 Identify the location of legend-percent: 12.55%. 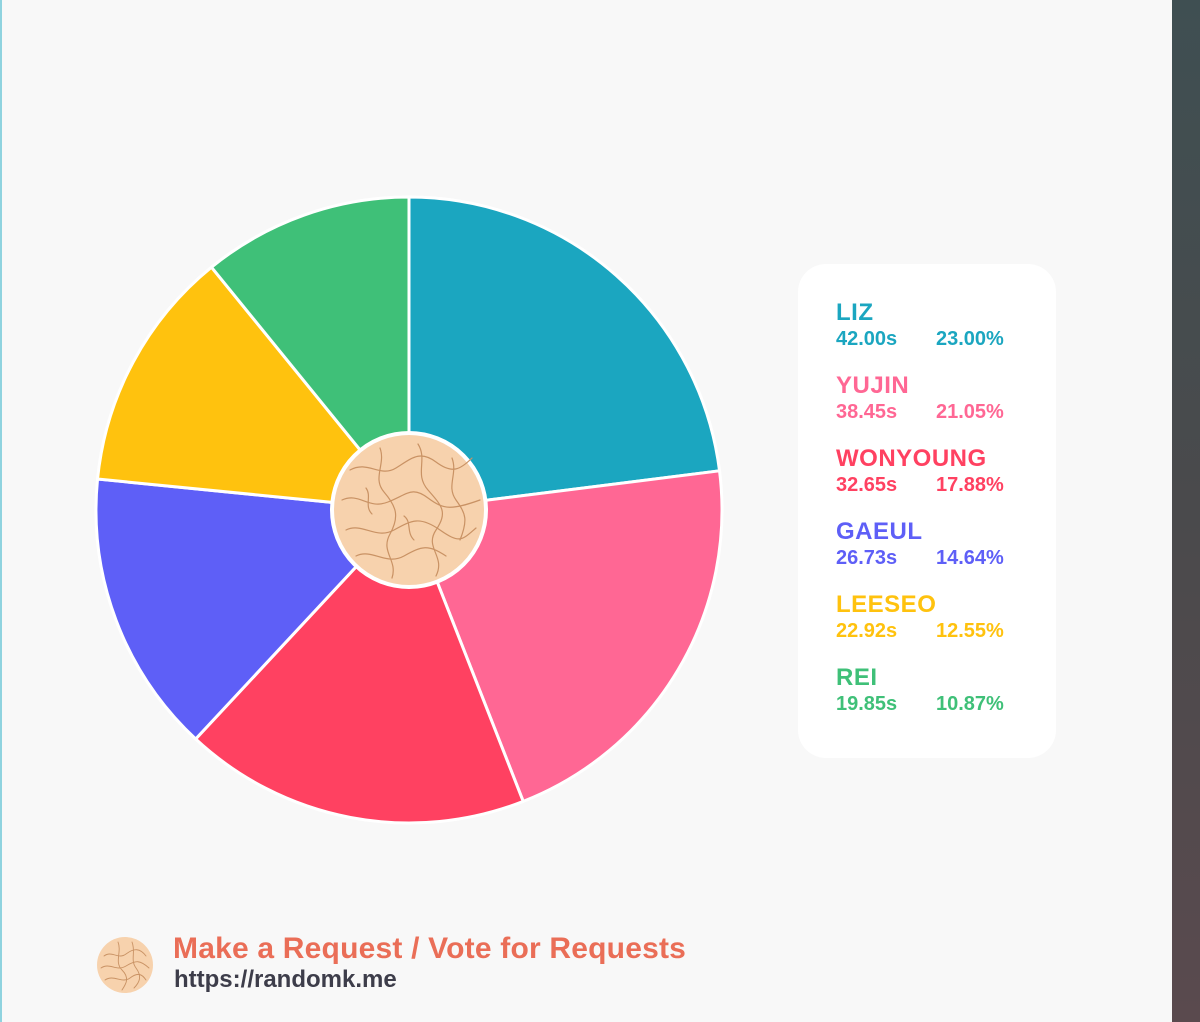
(970, 631).